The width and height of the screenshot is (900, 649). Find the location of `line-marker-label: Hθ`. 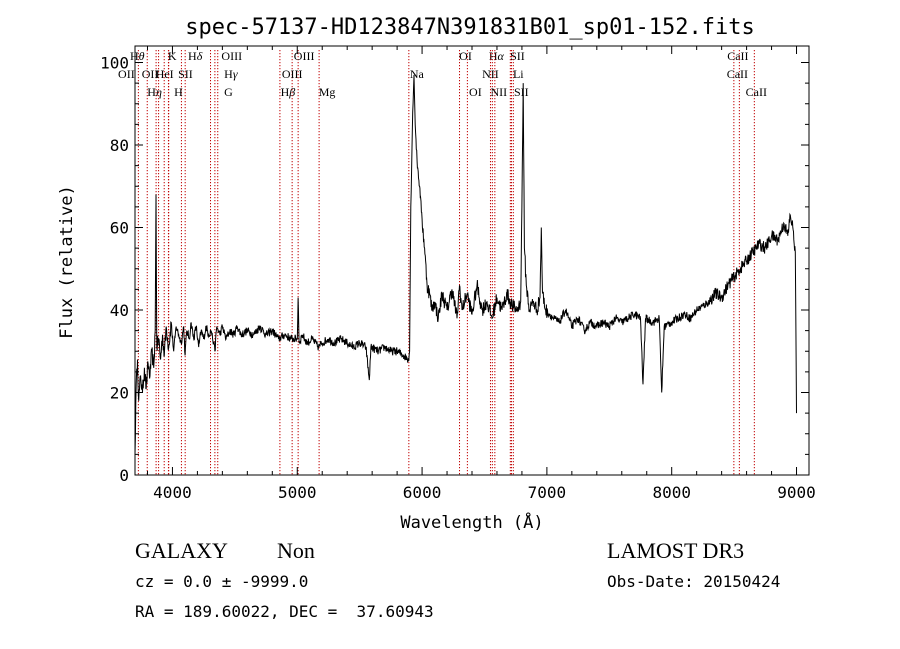

line-marker-label: Hθ is located at coordinates (137, 56).